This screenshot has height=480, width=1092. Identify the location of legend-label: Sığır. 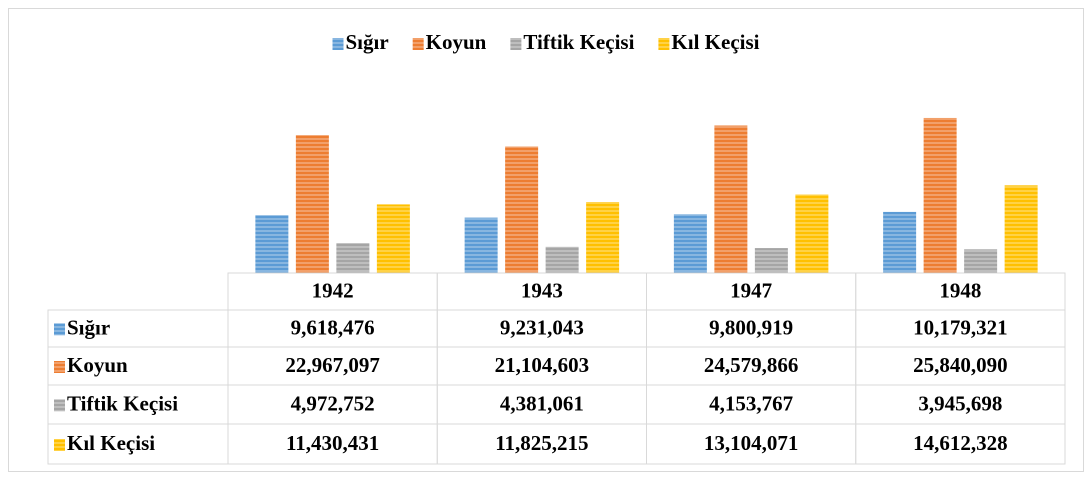
(367, 42).